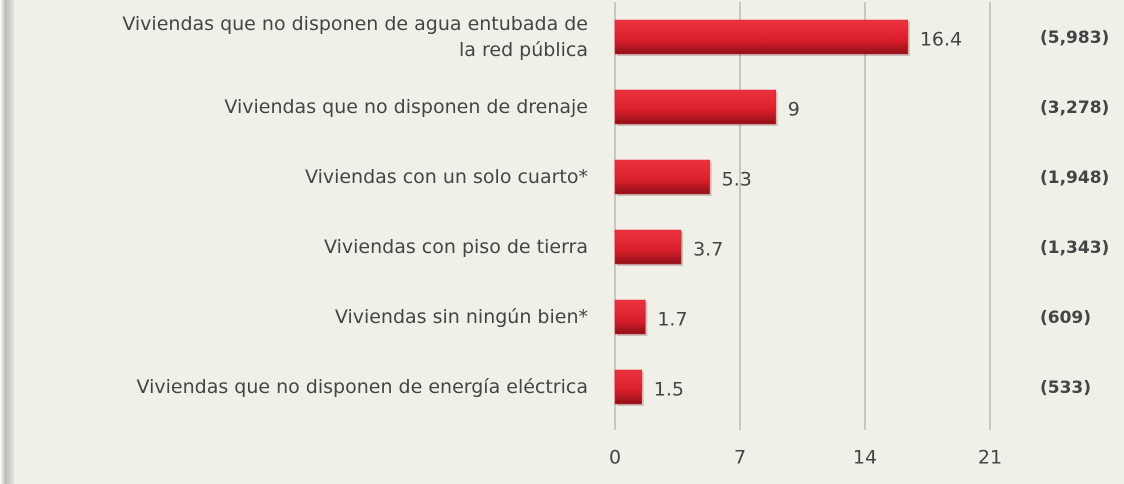 Image resolution: width=1124 pixels, height=484 pixels. Describe the element at coordinates (708, 250) in the screenshot. I see `value-label: 3.7` at that location.